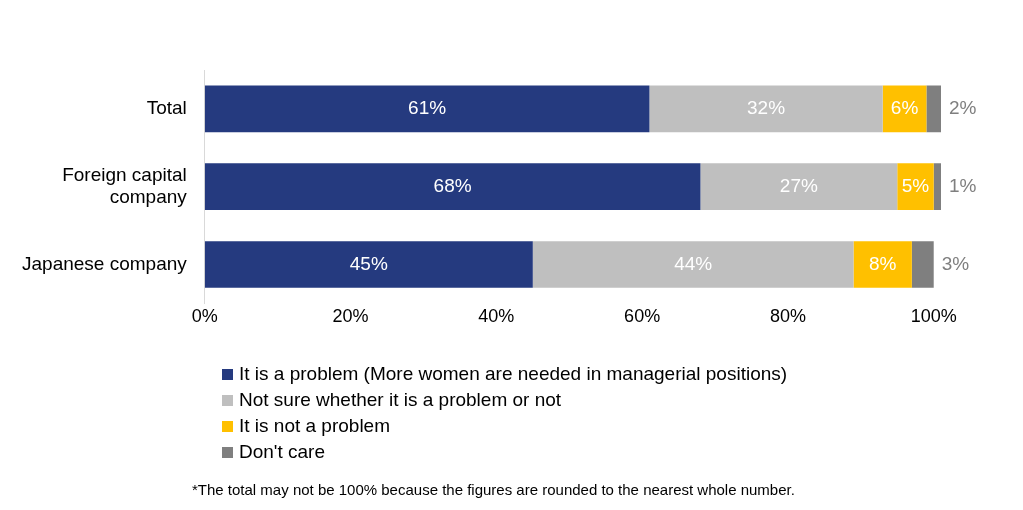 The image size is (1023, 510). Describe the element at coordinates (493, 489) in the screenshot. I see `text: *The total may not be 100% because the figures are rounded to the nearest whole number.` at that location.